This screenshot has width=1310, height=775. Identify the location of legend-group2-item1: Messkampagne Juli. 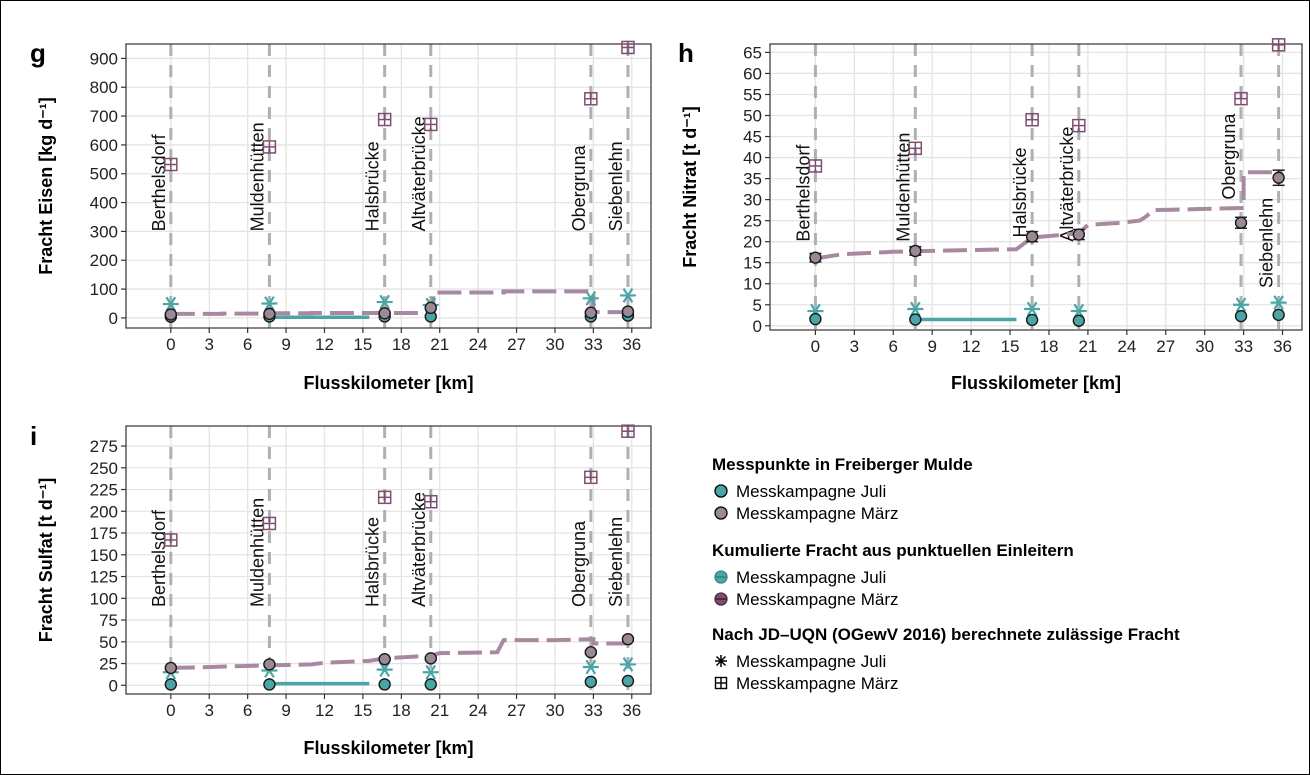
(811, 577).